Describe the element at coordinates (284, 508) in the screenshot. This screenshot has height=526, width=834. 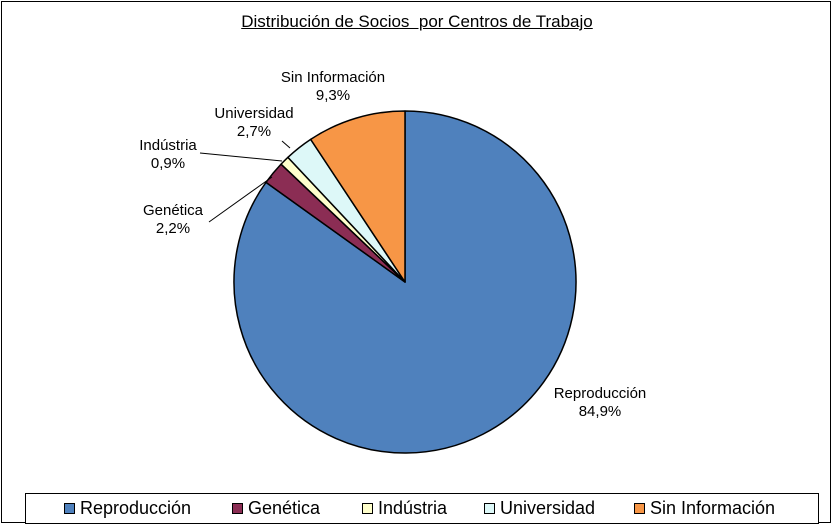
I see `legend-label-genetica: Genética` at that location.